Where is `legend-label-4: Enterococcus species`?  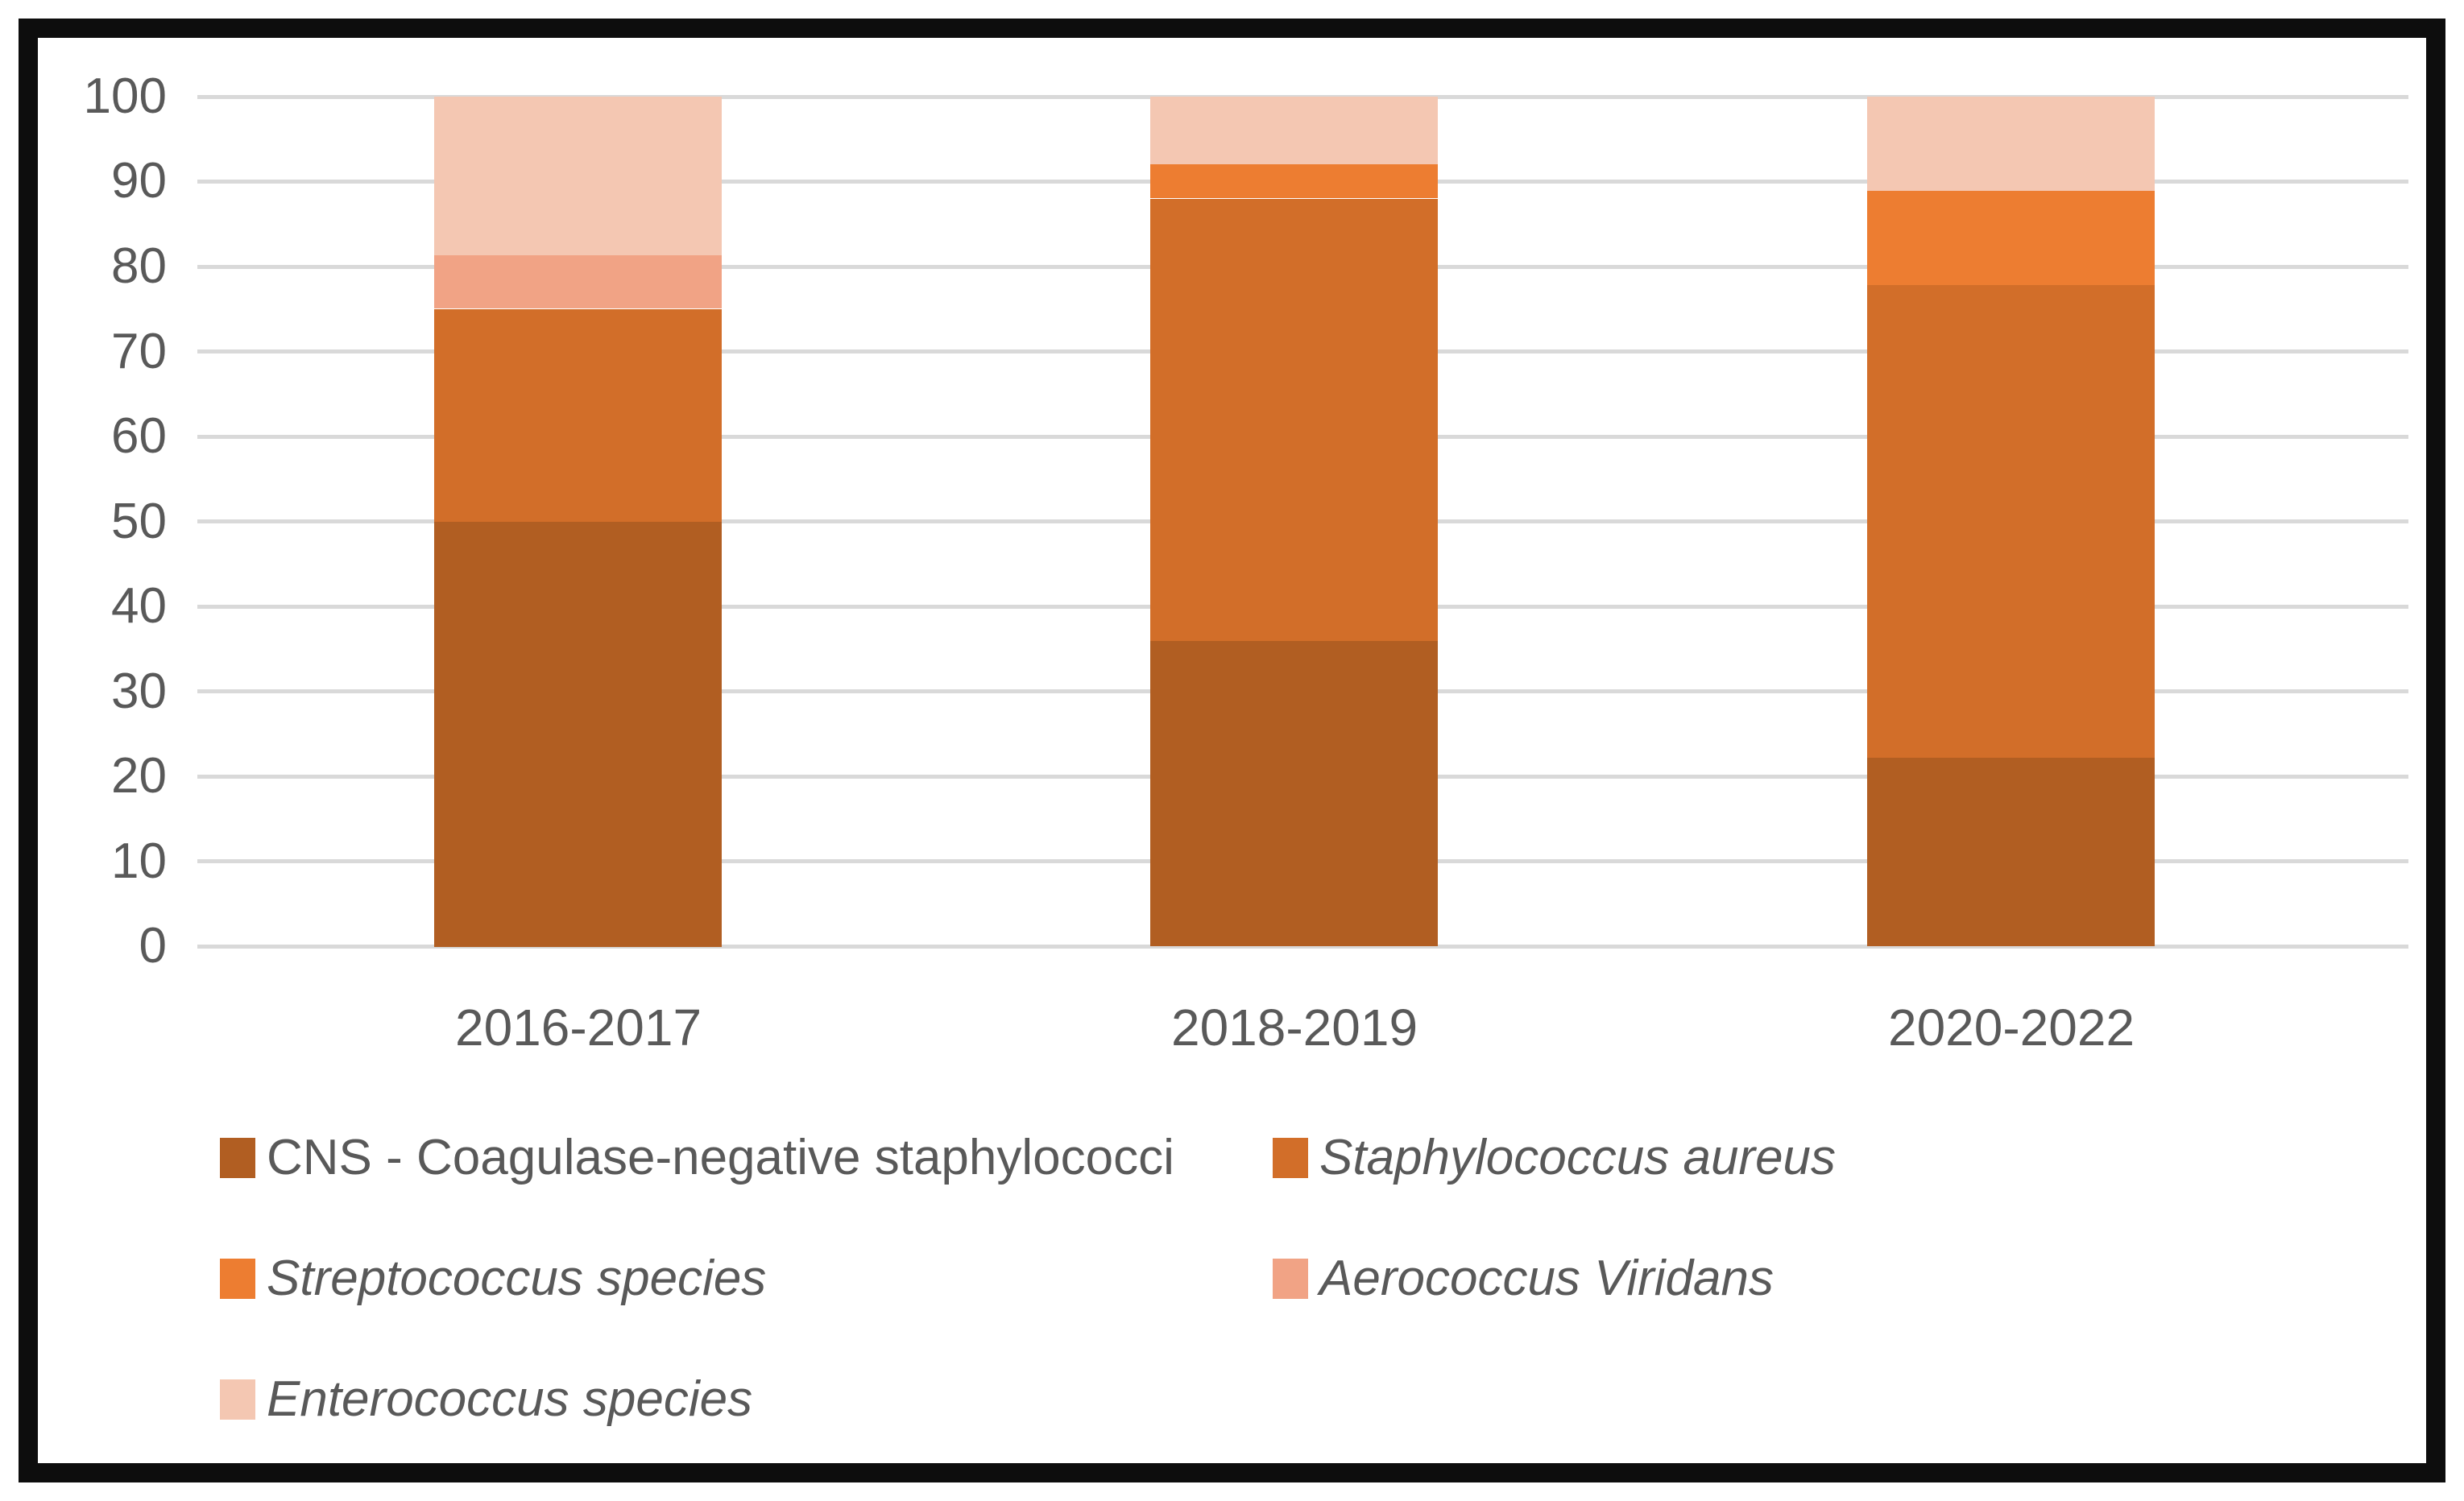
legend-label-4: Enterococcus species is located at coordinates (510, 1399).